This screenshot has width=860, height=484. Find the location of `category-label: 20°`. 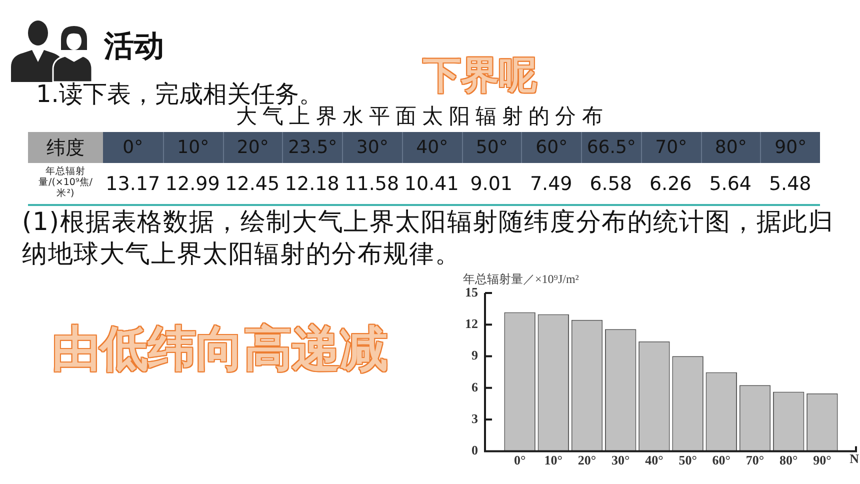

category-label: 20° is located at coordinates (252, 147).